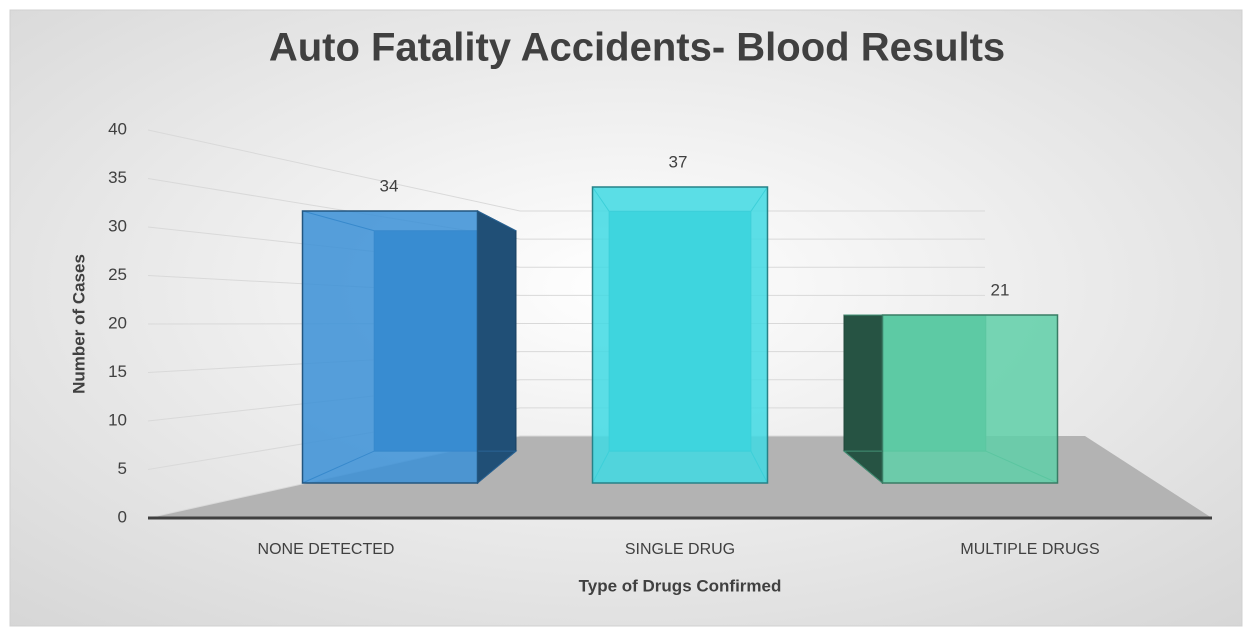 The width and height of the screenshot is (1252, 636). I want to click on y-tick-label: 20, so click(117, 322).